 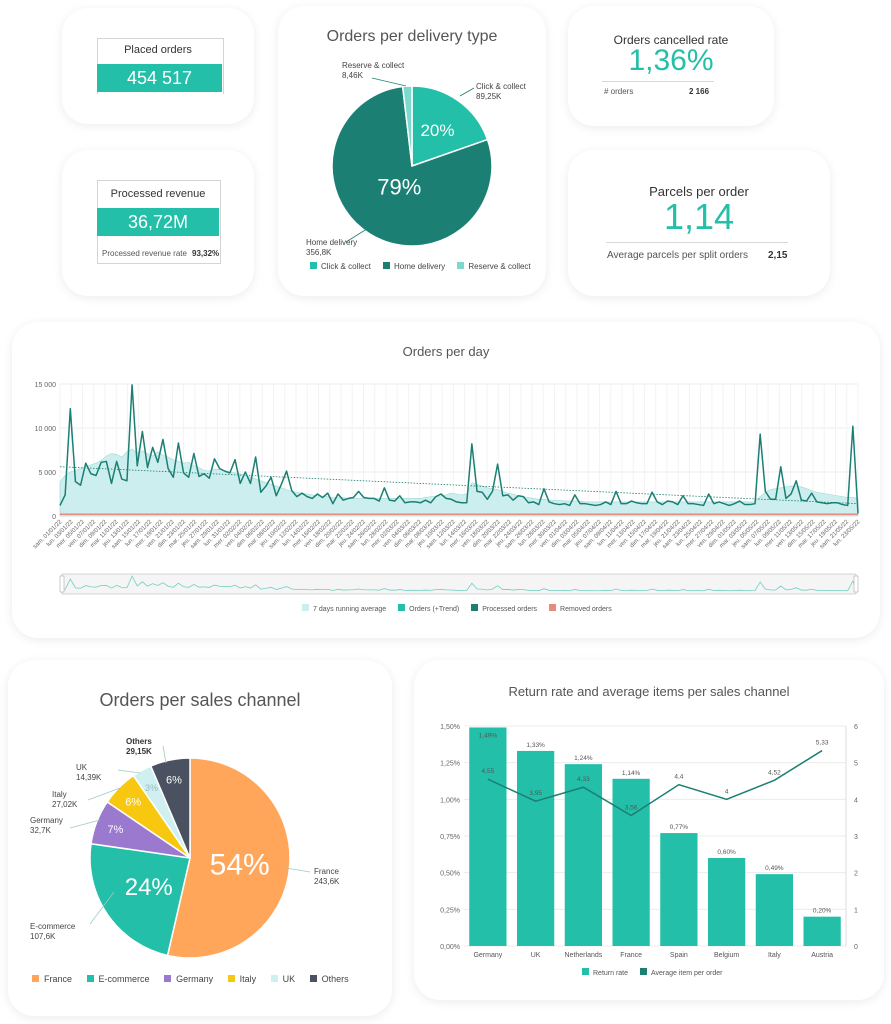 What do you see at coordinates (450, 764) in the screenshot?
I see `y-left-tick-label: 1,25%` at bounding box center [450, 764].